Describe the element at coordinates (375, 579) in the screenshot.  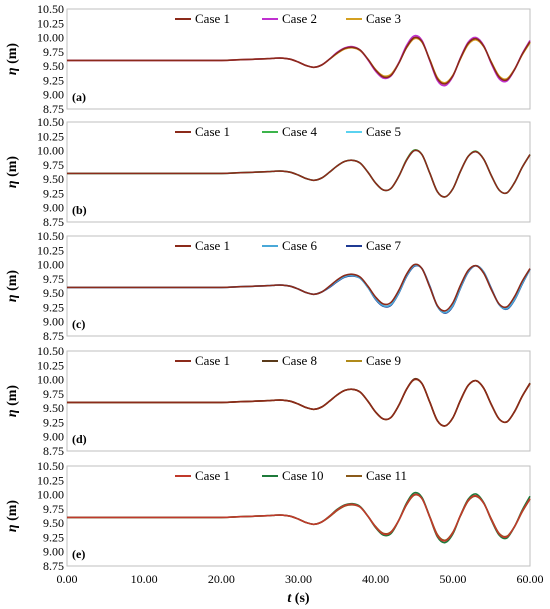
I see `x-tick-label: 40.00` at that location.